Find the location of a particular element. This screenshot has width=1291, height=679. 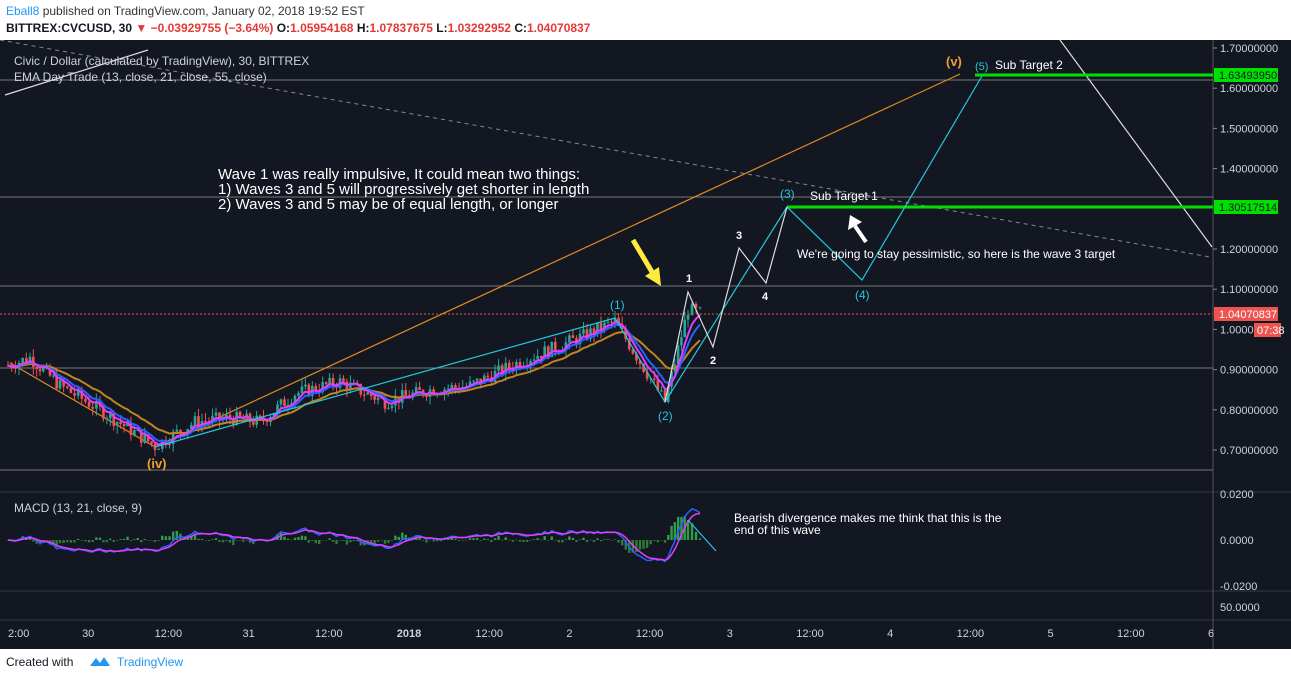

subwave-label-1: 1 is located at coordinates (689, 279).